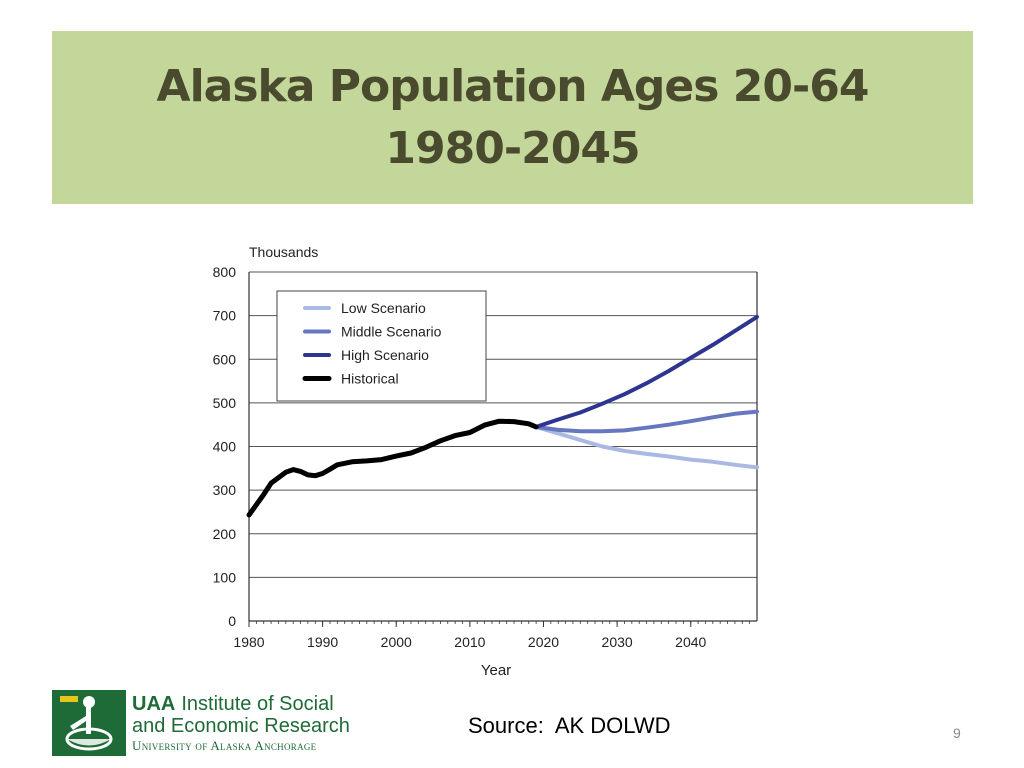  I want to click on legend-label: Middle Scenario, so click(391, 332).